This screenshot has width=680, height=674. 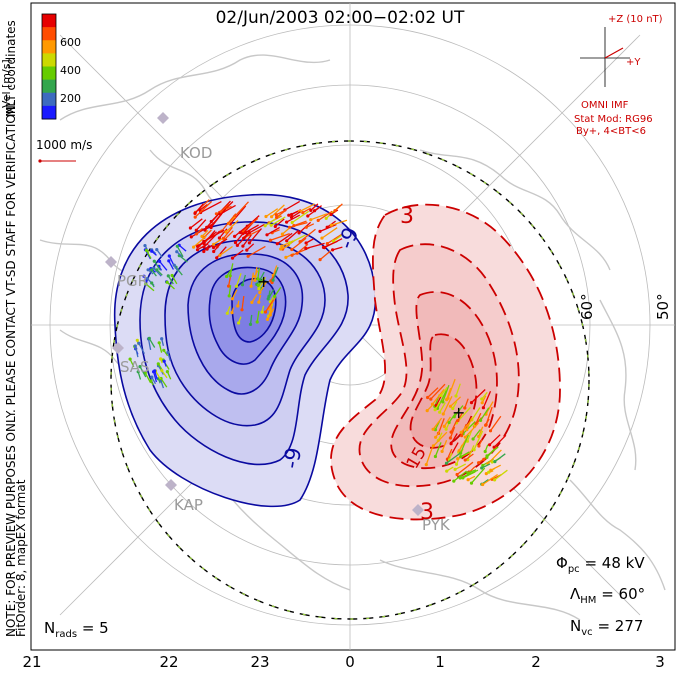 What do you see at coordinates (588, 600) in the screenshot?
I see `lambda-hm-sub: HM` at bounding box center [588, 600].